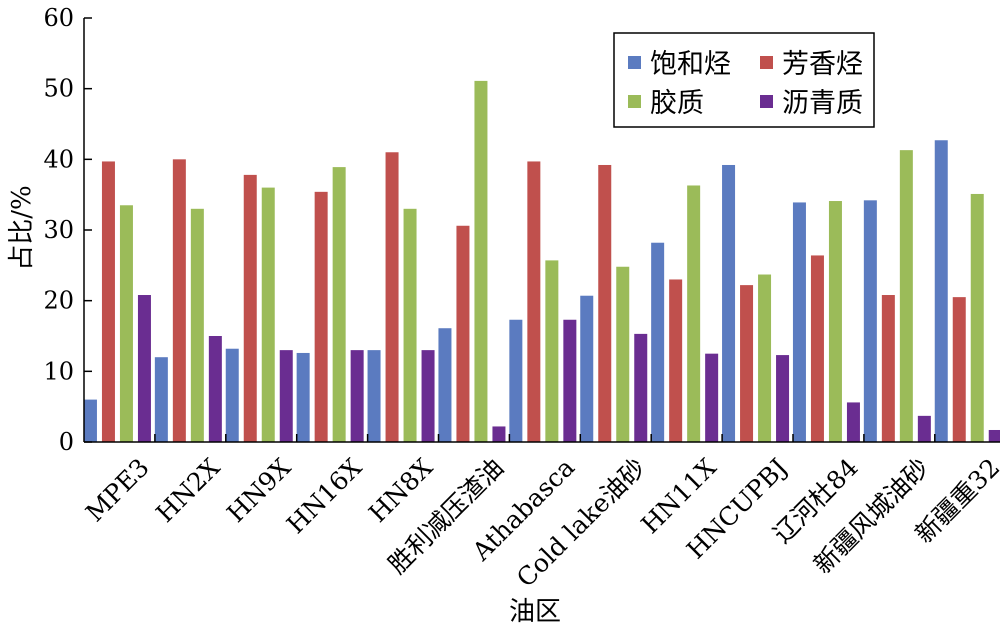 Image resolution: width=1000 pixels, height=632 pixels. What do you see at coordinates (58, 159) in the screenshot?
I see `y-tick-label: 40` at bounding box center [58, 159].